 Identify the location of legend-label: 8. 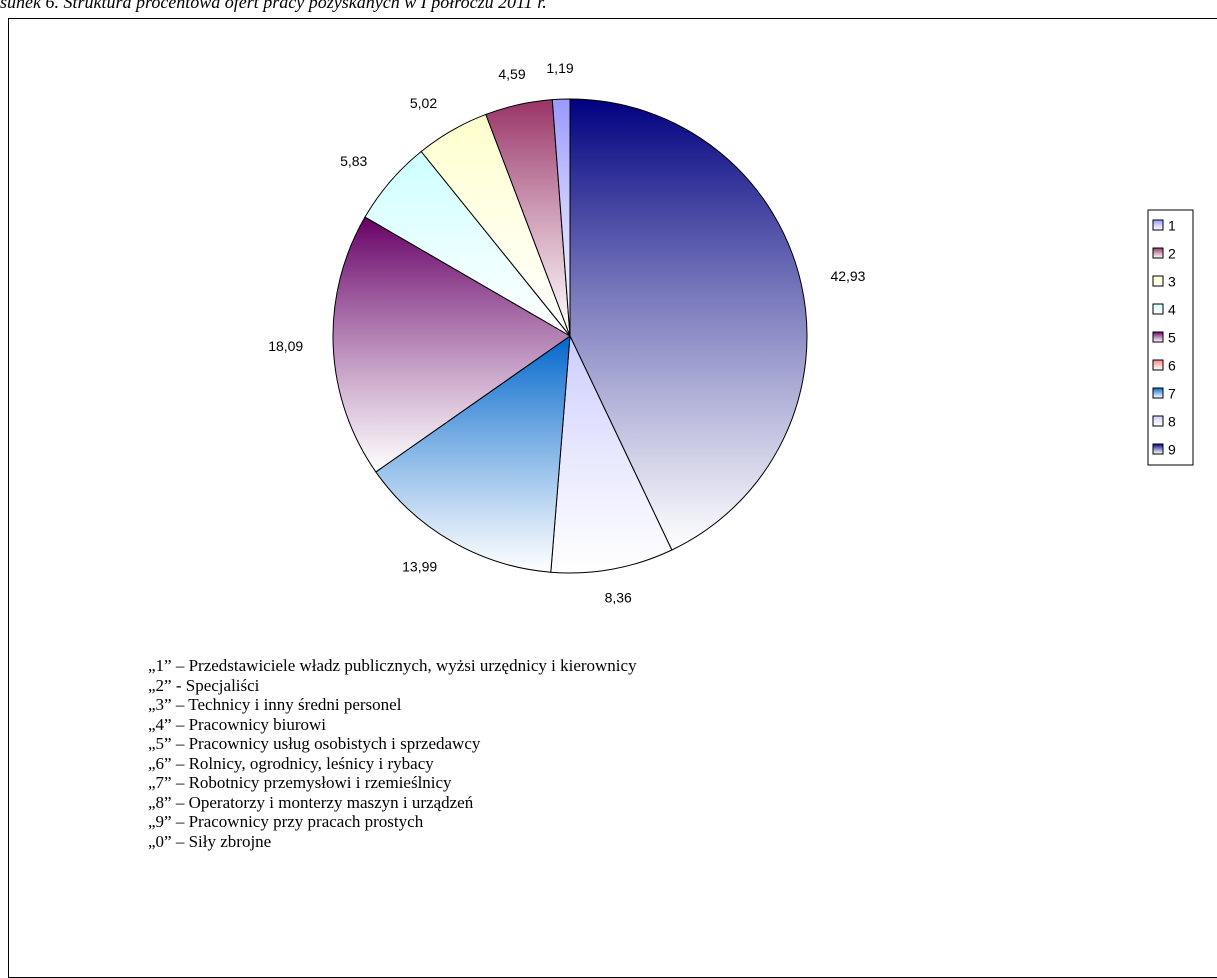
(1172, 422).